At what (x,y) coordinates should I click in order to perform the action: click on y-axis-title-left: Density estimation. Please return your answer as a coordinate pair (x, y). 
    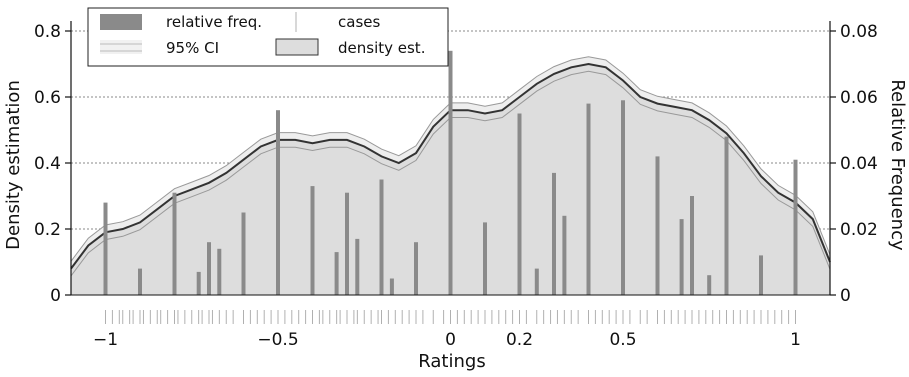
    Looking at the image, I should click on (13, 165).